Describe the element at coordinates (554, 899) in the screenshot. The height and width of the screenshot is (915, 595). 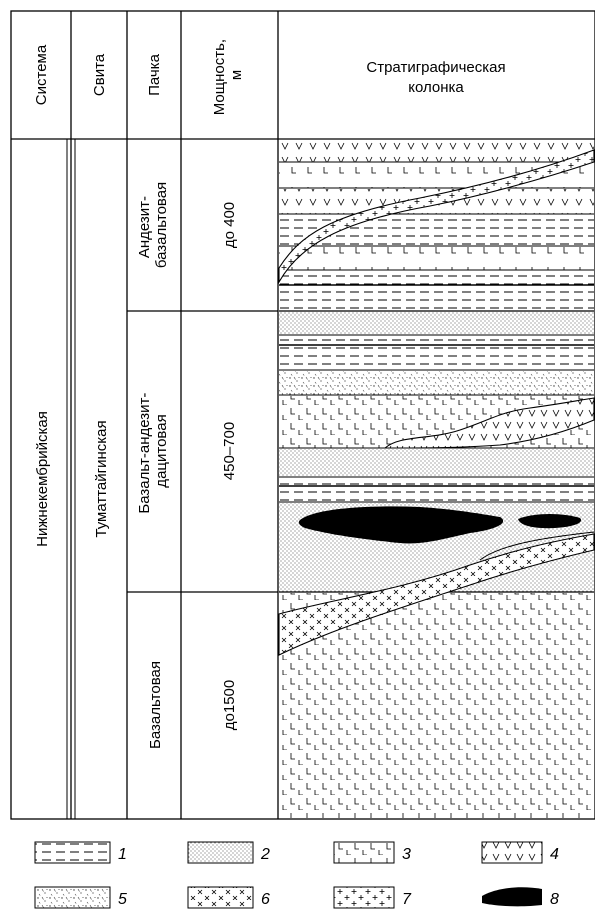
I see `legend-num-8: 8` at that location.